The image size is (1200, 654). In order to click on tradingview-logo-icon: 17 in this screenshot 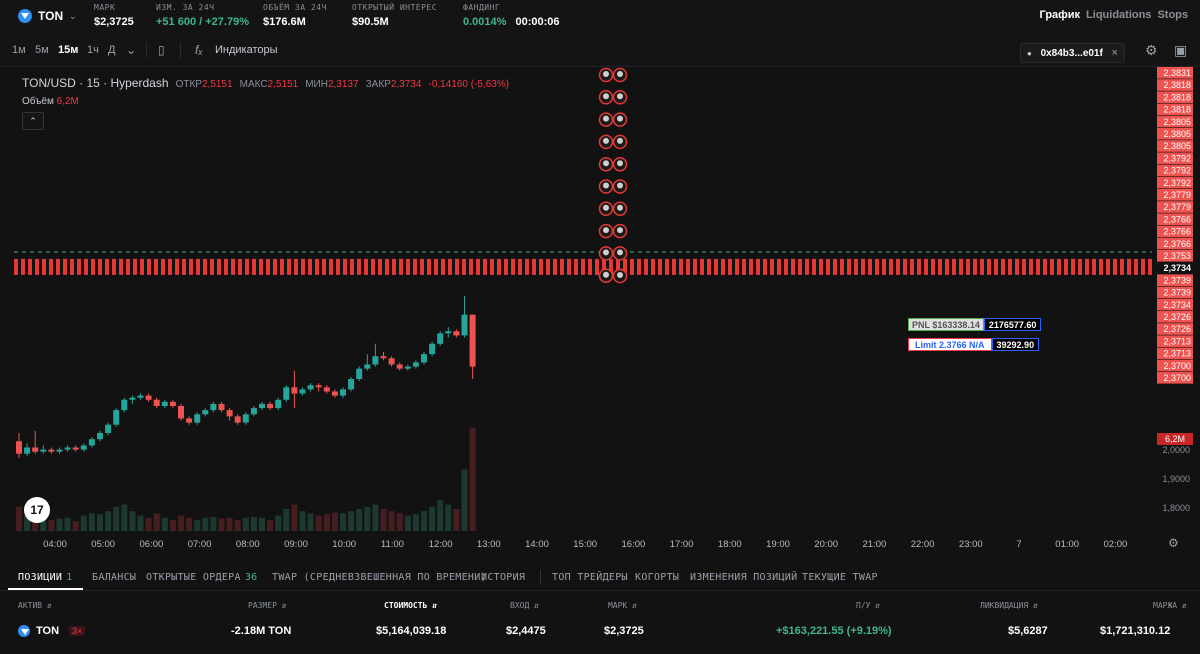, I will do `click(37, 510)`.